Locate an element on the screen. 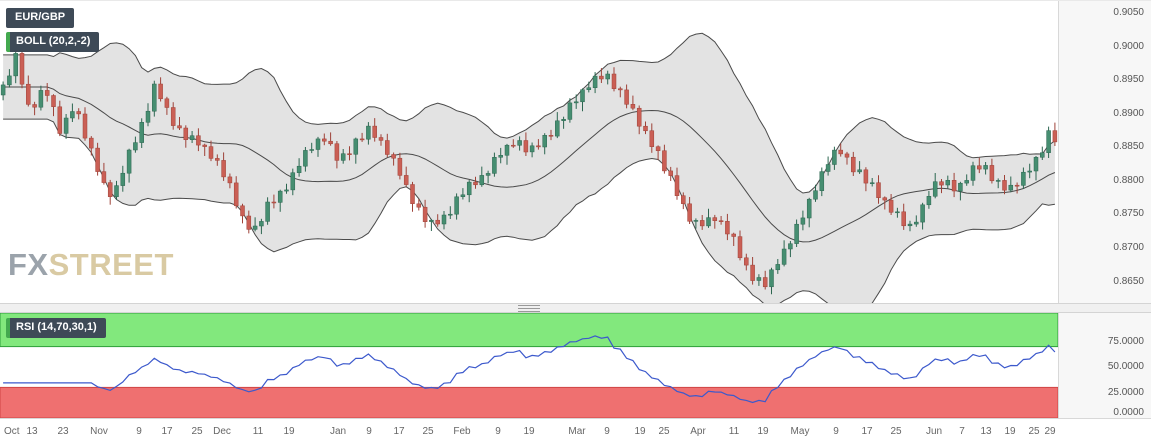 The width and height of the screenshot is (1151, 447). fxstreet-watermark: FXSTREET is located at coordinates (91, 265).